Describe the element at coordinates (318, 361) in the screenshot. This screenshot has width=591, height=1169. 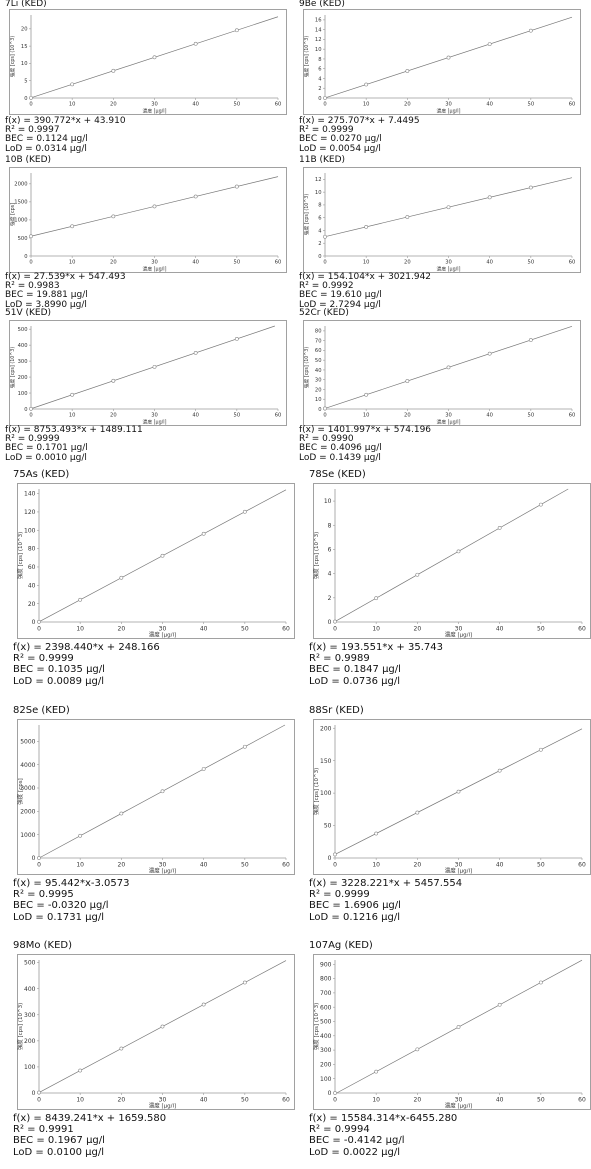
I see `y-tick-label: 50` at that location.